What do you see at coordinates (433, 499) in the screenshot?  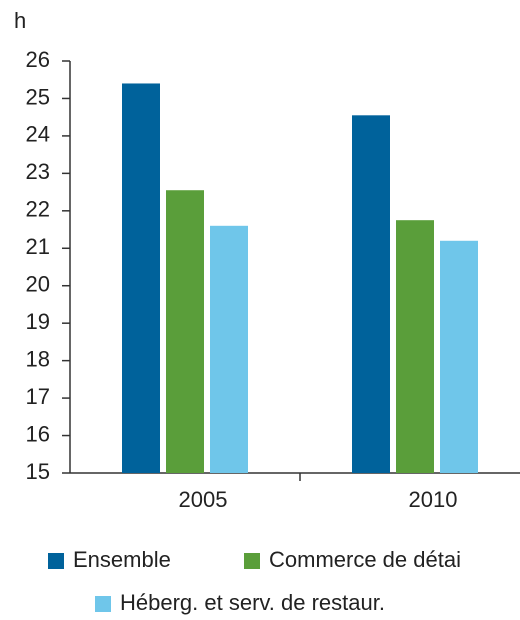 I see `x-tick-label: 2010` at bounding box center [433, 499].